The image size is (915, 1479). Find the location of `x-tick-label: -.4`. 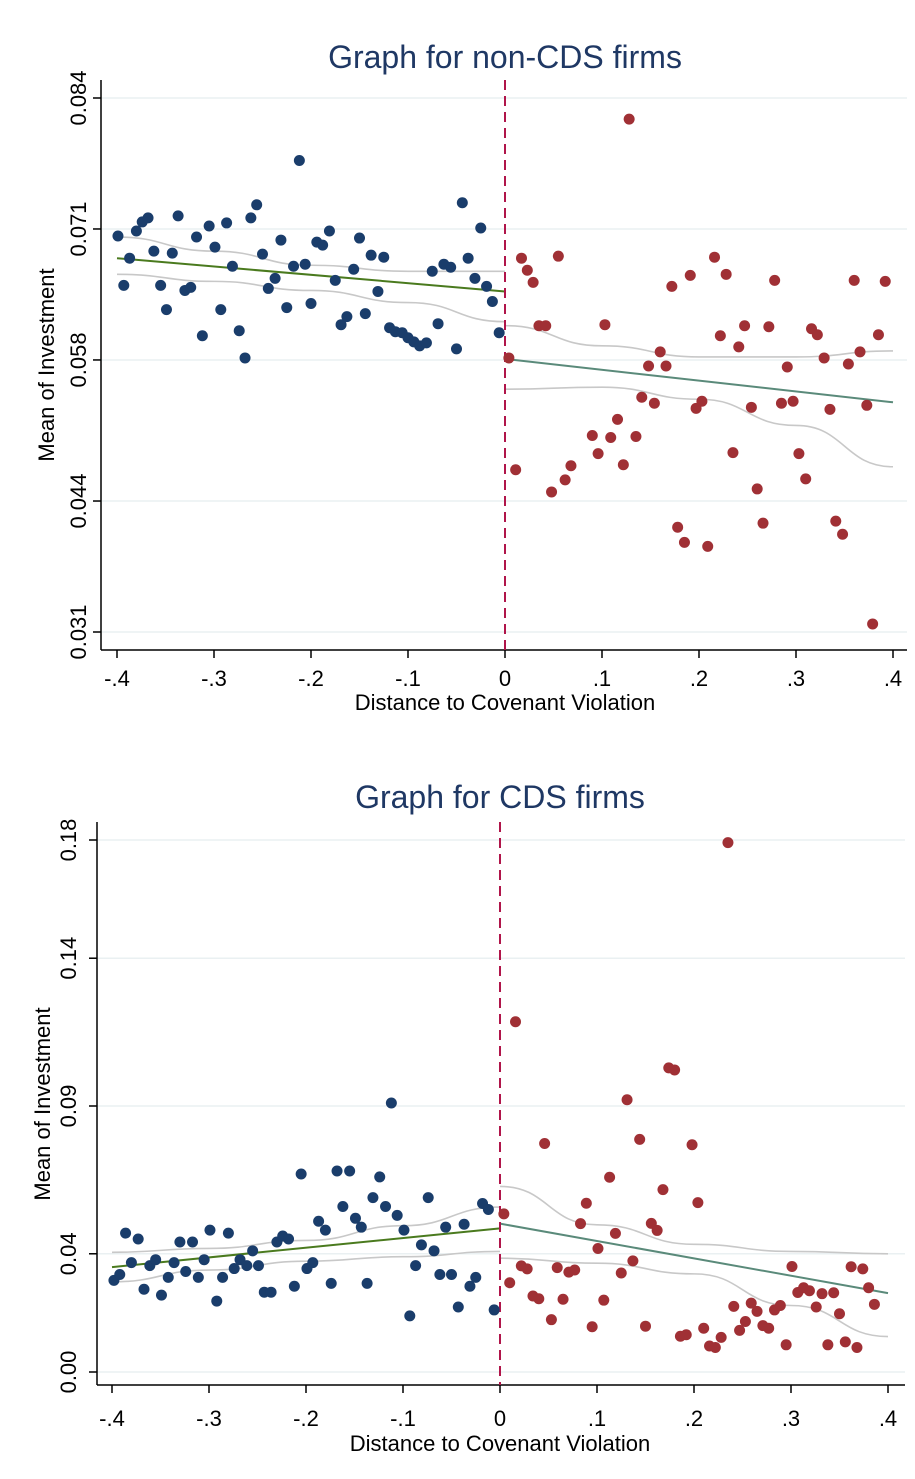

x-tick-label: -.4 is located at coordinates (112, 1418).